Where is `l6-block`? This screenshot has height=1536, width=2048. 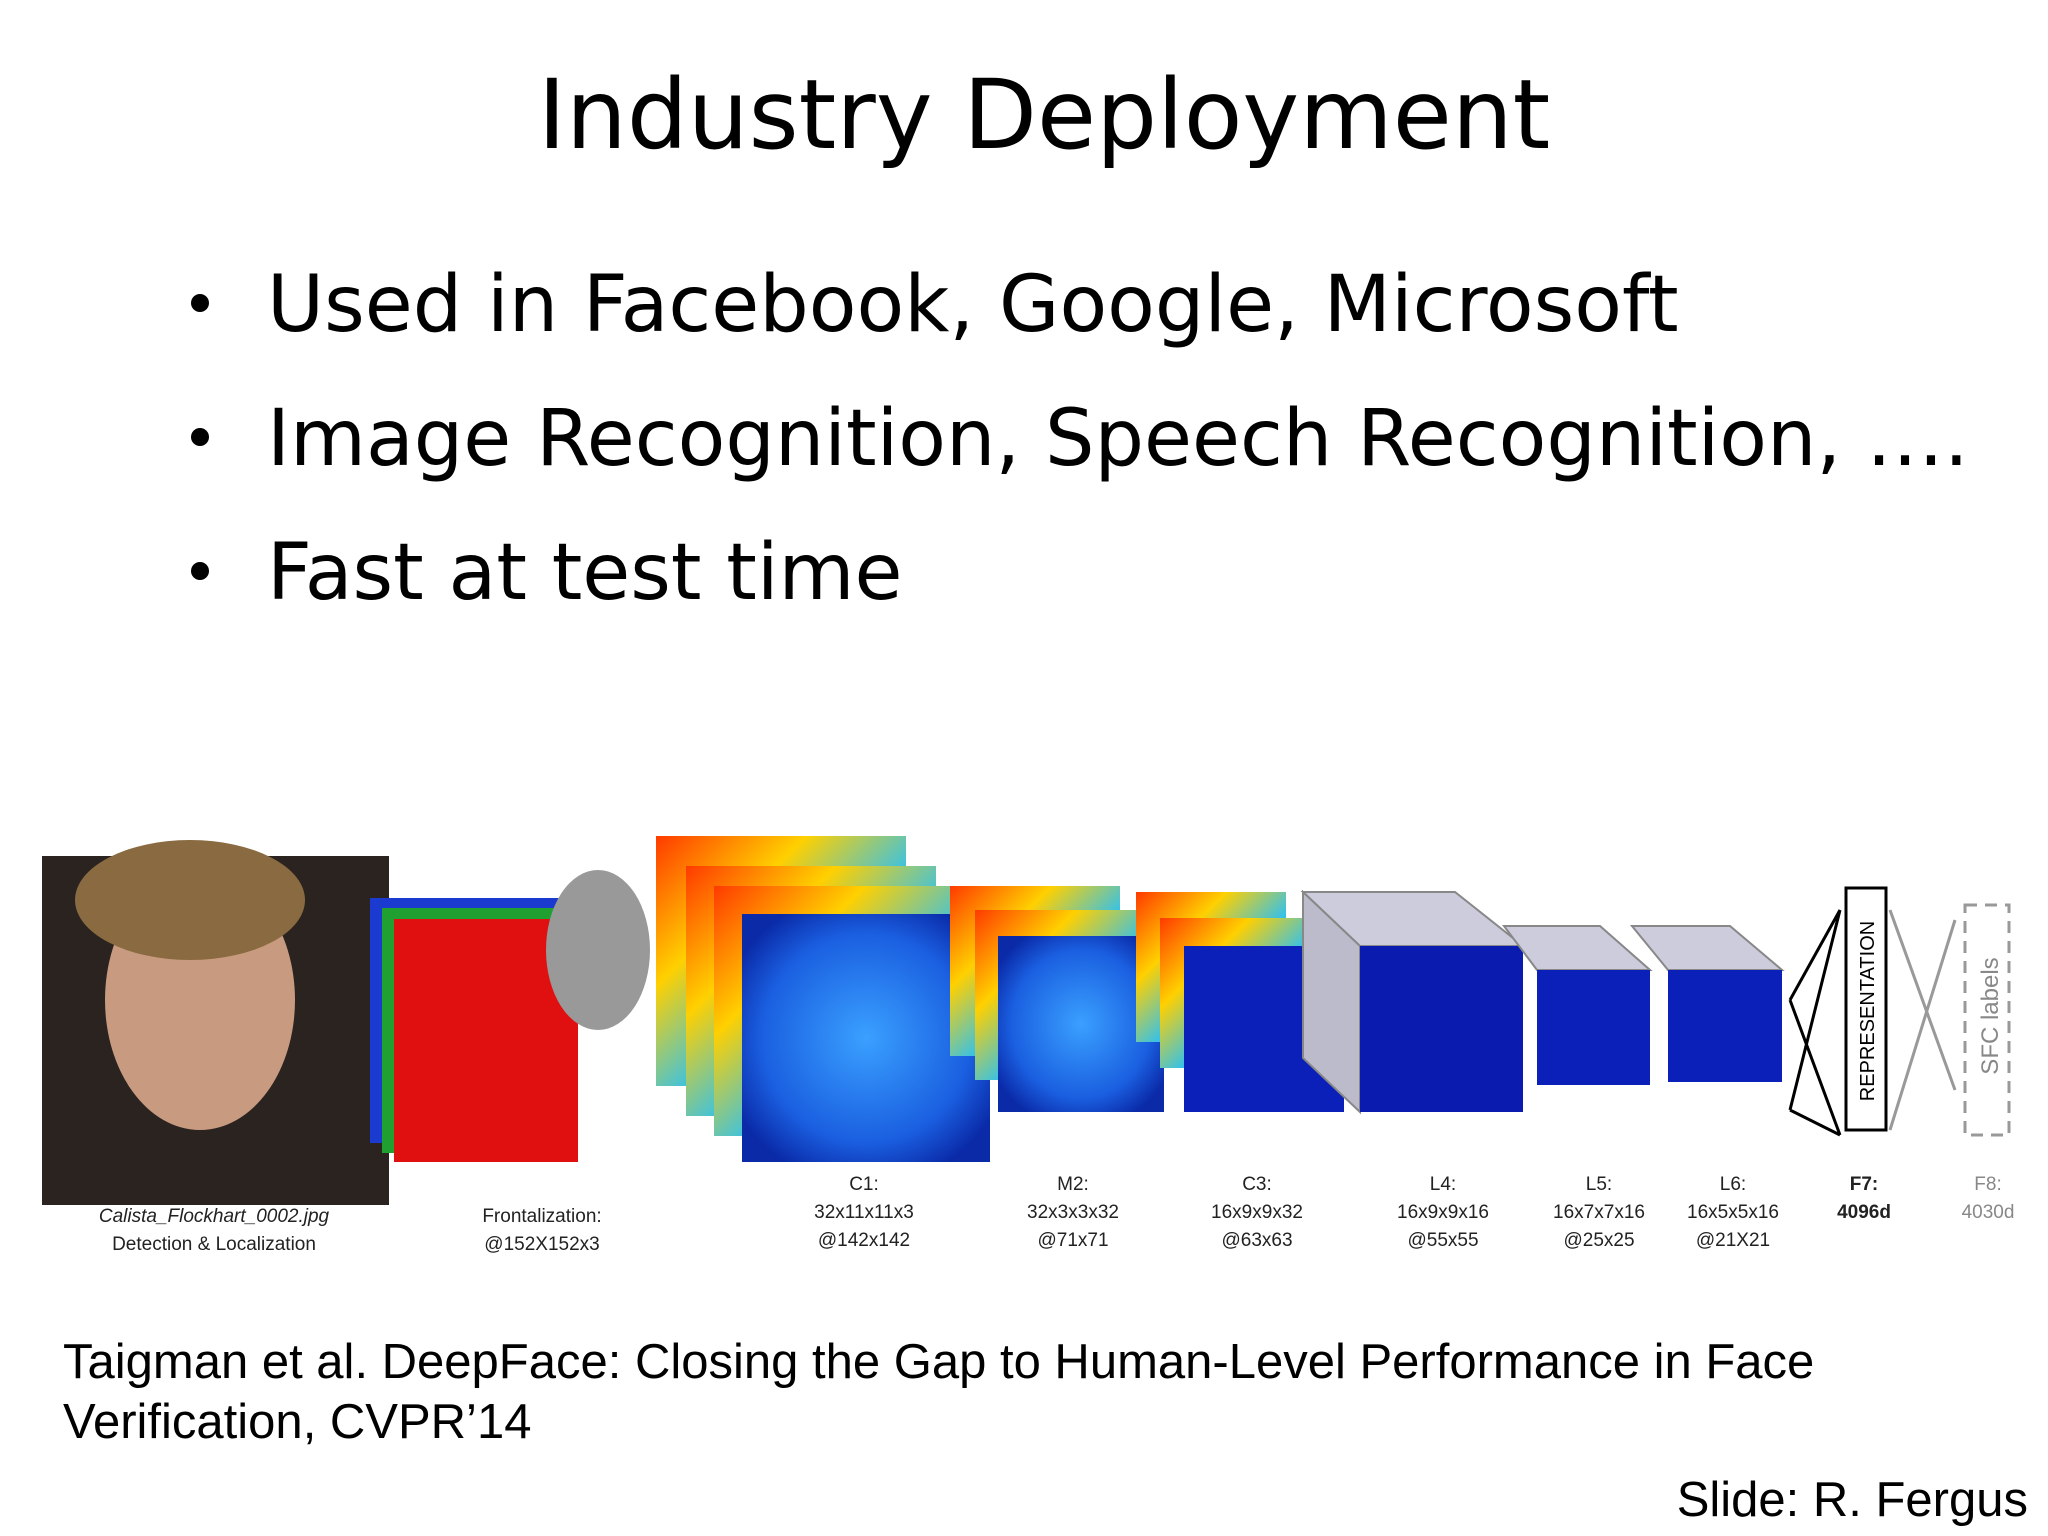 l6-block is located at coordinates (1707, 1003).